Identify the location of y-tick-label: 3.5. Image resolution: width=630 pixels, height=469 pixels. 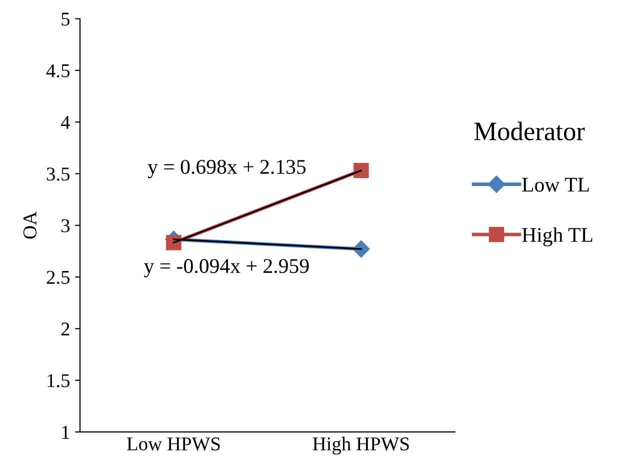
(58, 174).